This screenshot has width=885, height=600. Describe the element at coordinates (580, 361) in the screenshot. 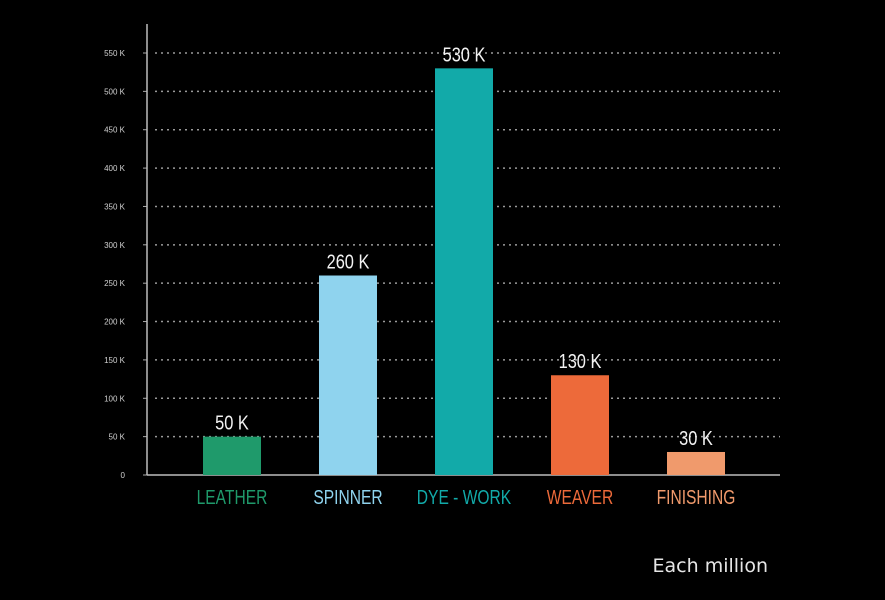

I see `bar-value-label: 130 K` at that location.